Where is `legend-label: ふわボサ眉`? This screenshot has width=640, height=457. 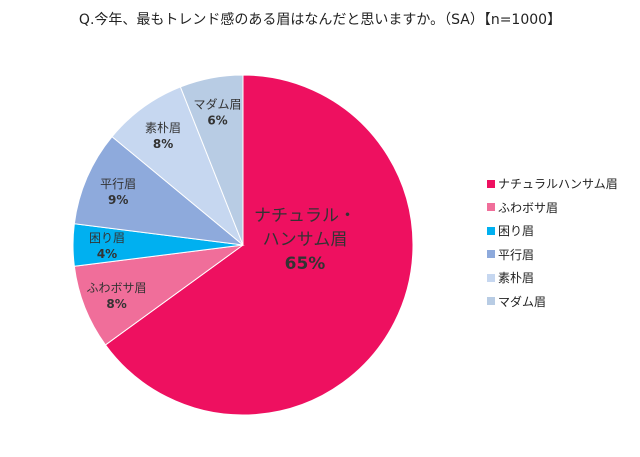 legend-label: ふわボサ眉 is located at coordinates (528, 207).